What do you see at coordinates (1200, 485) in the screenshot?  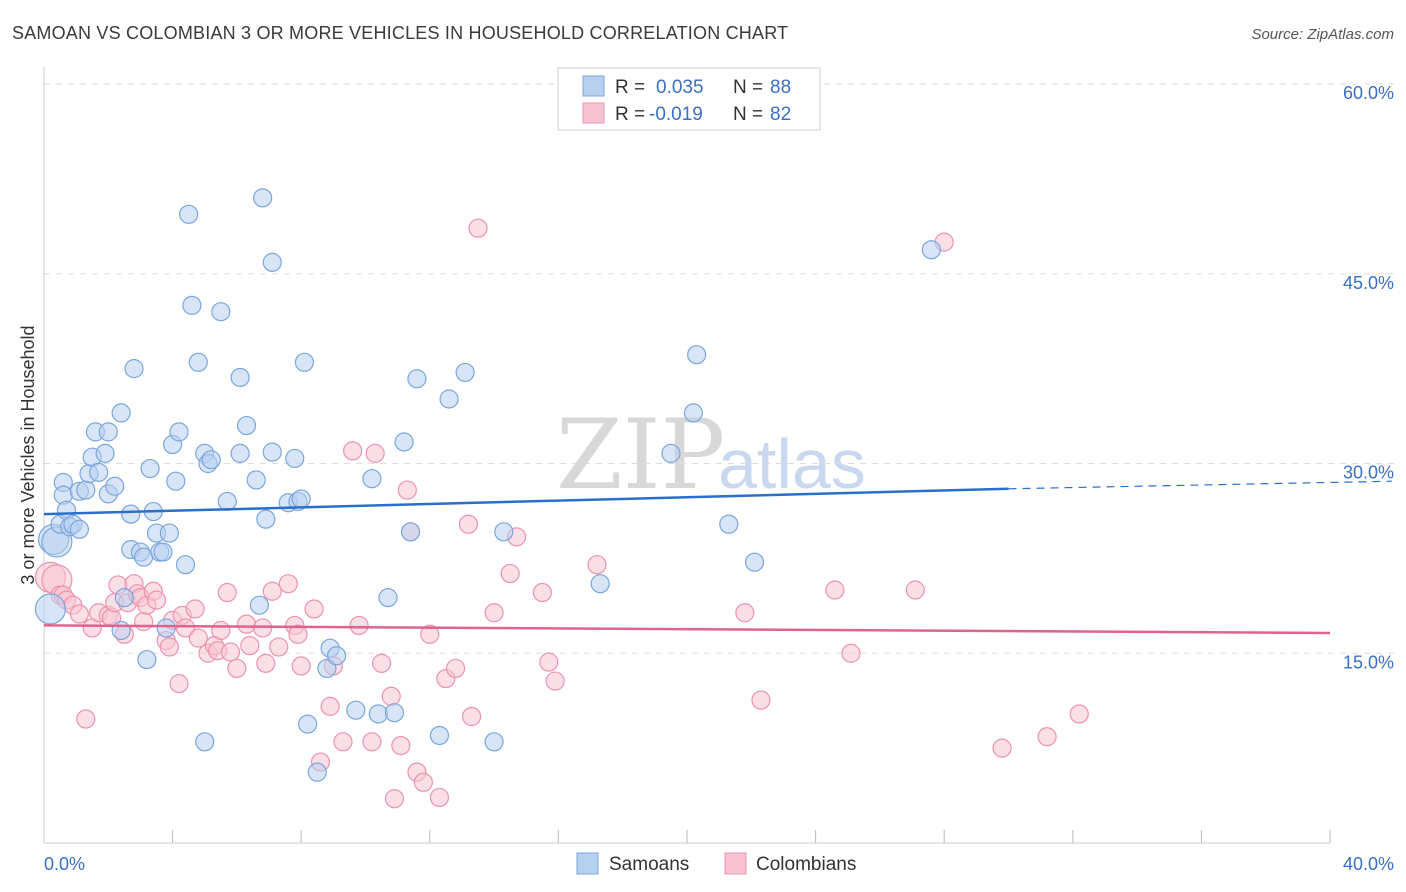 I see `trend-line-samoans-extension` at bounding box center [1200, 485].